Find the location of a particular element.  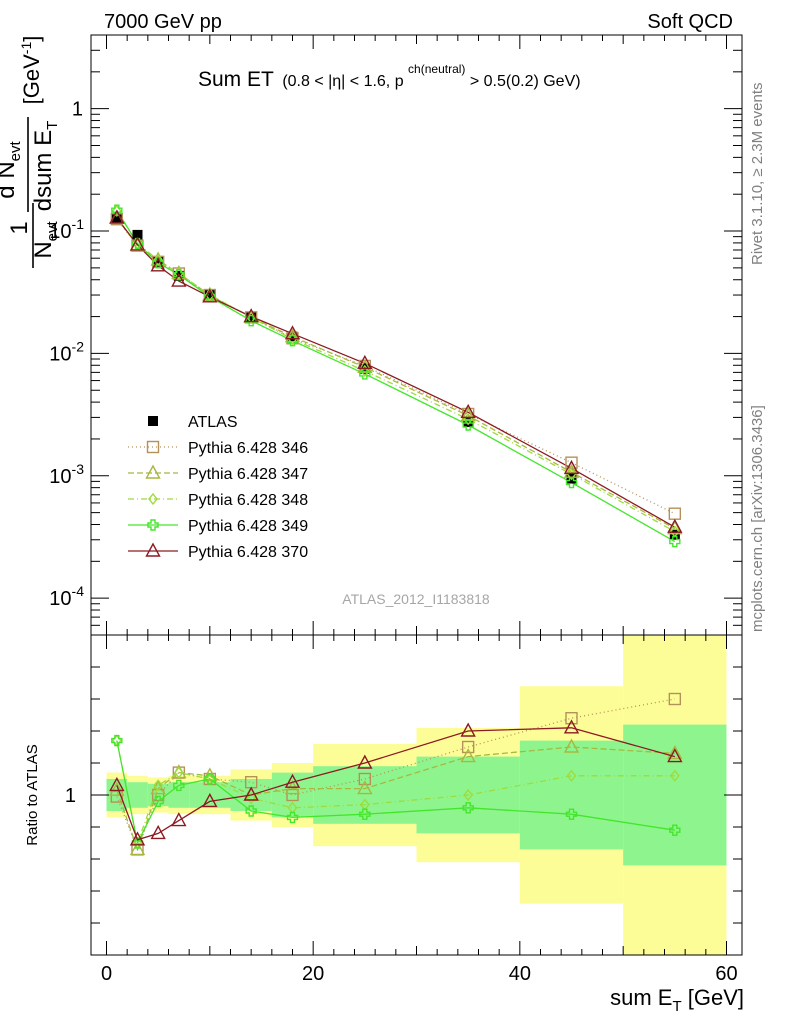

plot-title-sup: ch(neutral) is located at coordinates (436, 69).